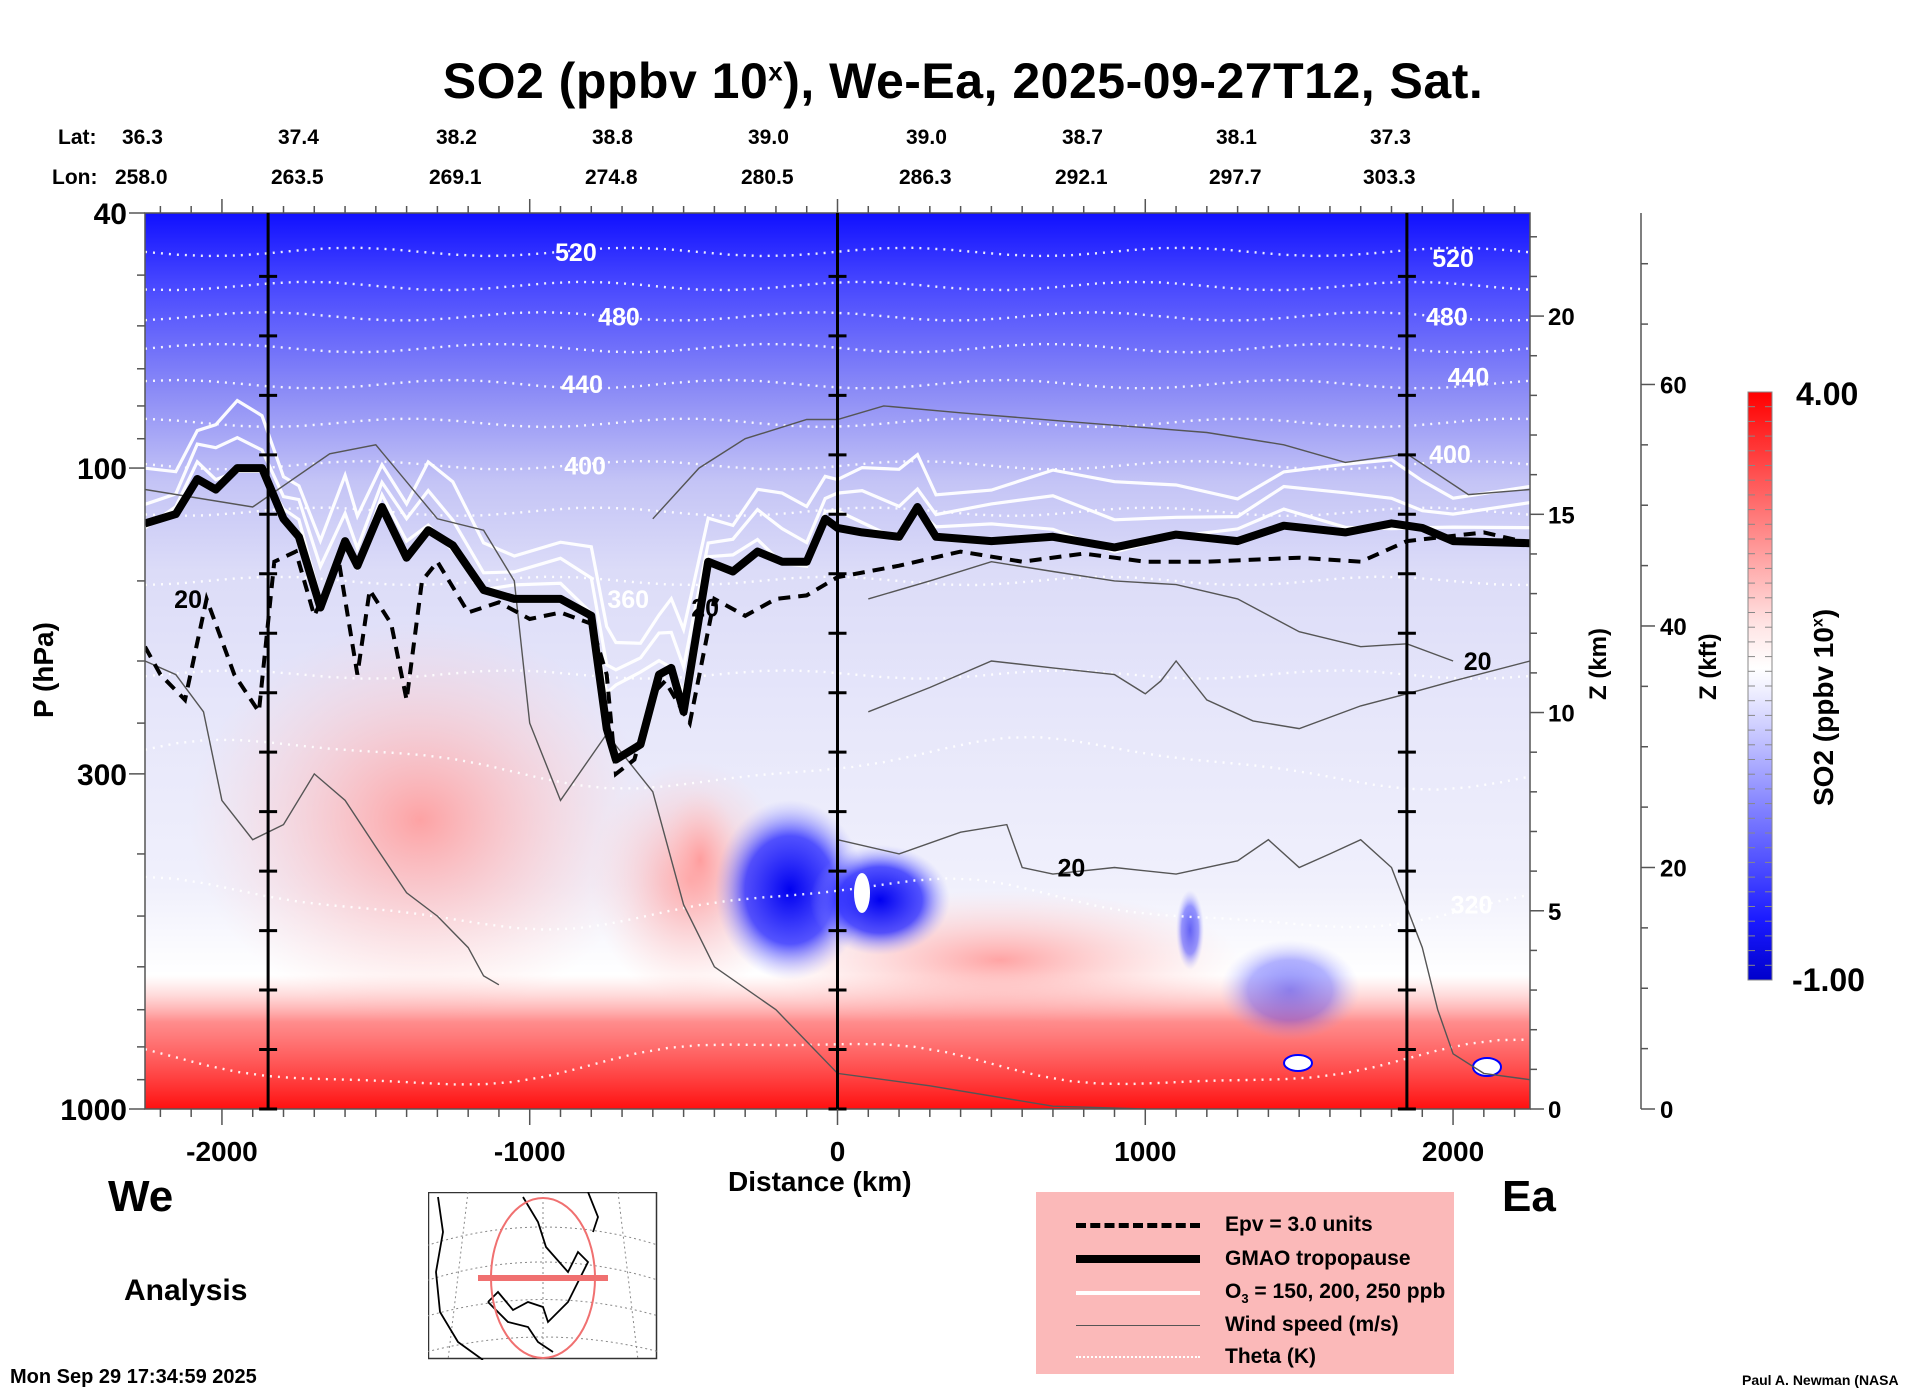 This screenshot has width=1926, height=1394. Describe the element at coordinates (1138, 1259) in the screenshot. I see `legend-swatch-thick` at that location.